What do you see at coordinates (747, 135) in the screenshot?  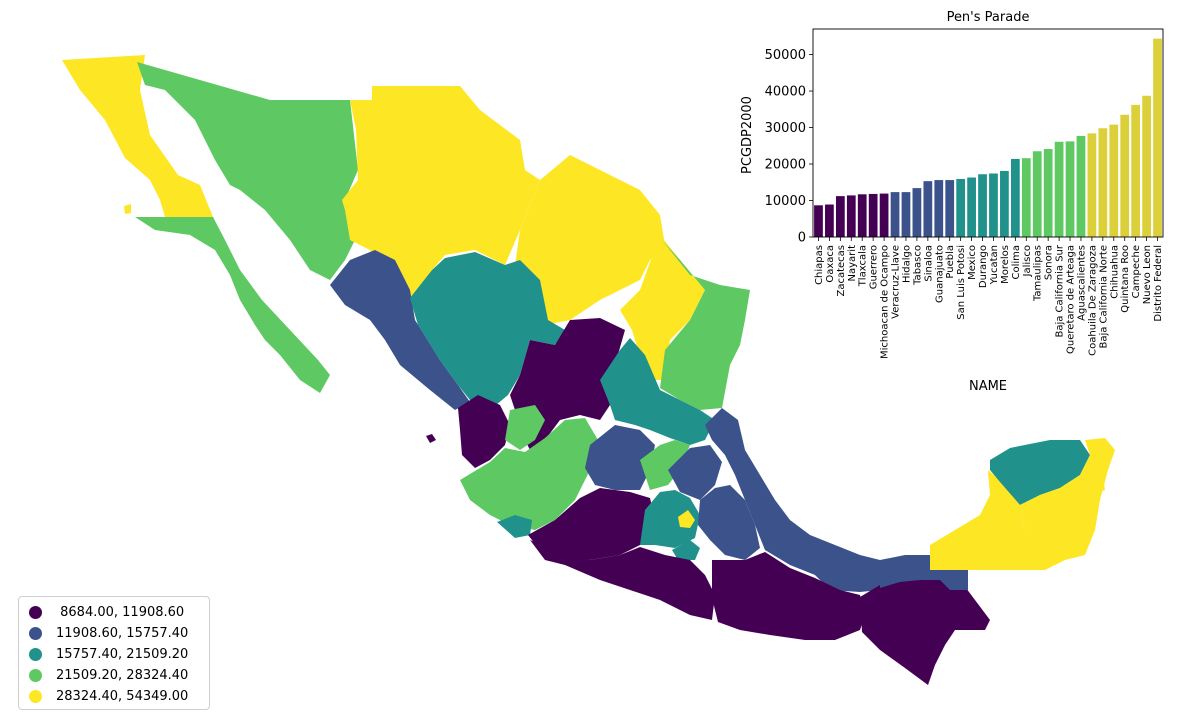 I see `y-axis-label: PCGDP2000` at bounding box center [747, 135].